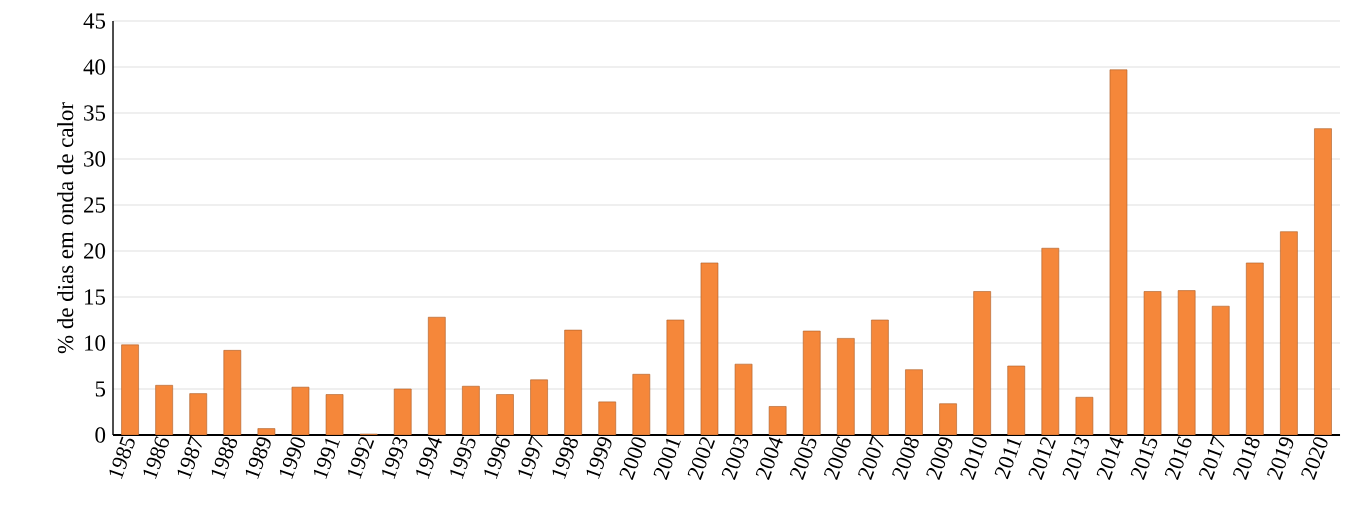 The height and width of the screenshot is (529, 1363). I want to click on x-tick-label: 1985, so click(122, 458).